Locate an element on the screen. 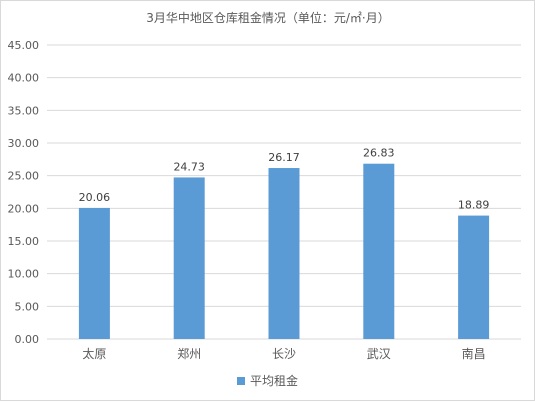 This screenshot has width=535, height=405. y-tick-label: 20.00 is located at coordinates (24, 208).